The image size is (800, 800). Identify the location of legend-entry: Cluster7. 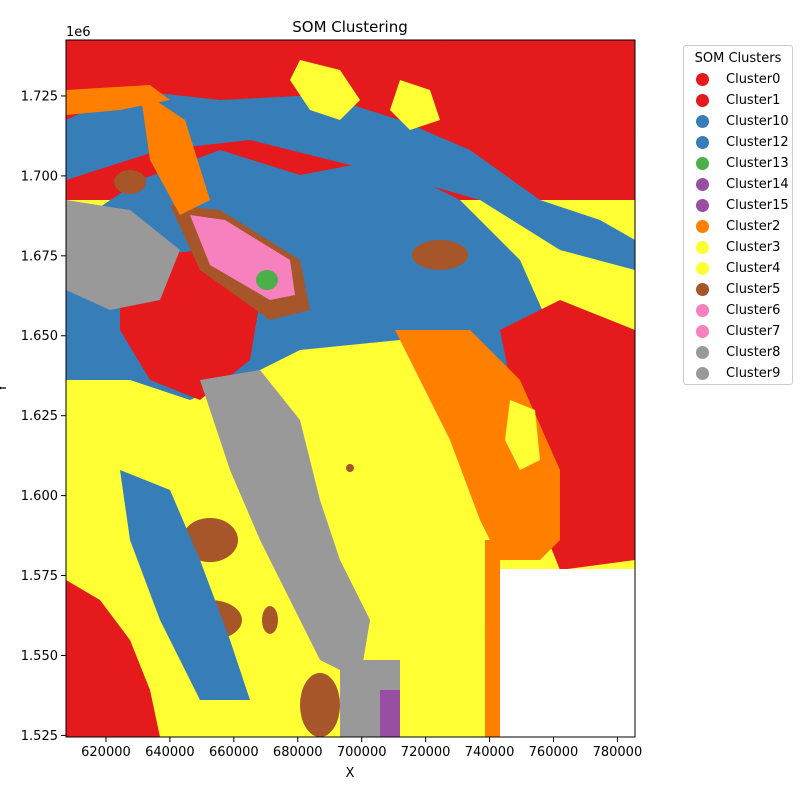
(738, 331).